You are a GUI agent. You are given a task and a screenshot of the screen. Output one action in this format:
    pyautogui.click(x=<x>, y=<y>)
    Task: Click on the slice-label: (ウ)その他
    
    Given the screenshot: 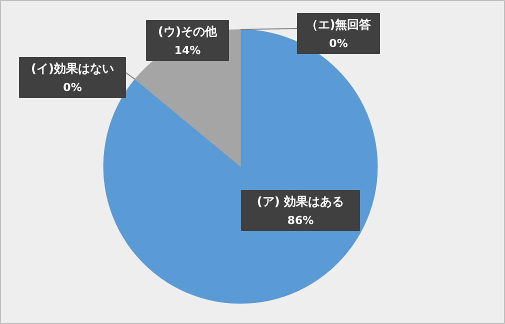 What is the action you would take?
    pyautogui.click(x=188, y=31)
    